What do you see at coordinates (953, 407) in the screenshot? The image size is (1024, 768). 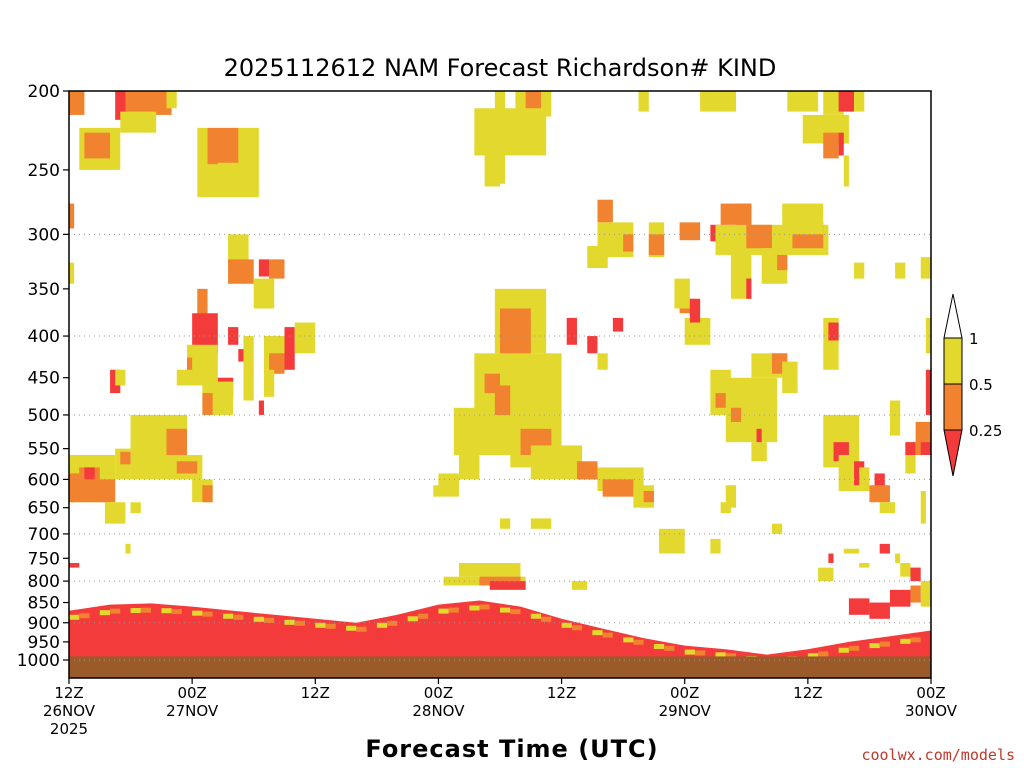 I see `legend-swatch` at bounding box center [953, 407].